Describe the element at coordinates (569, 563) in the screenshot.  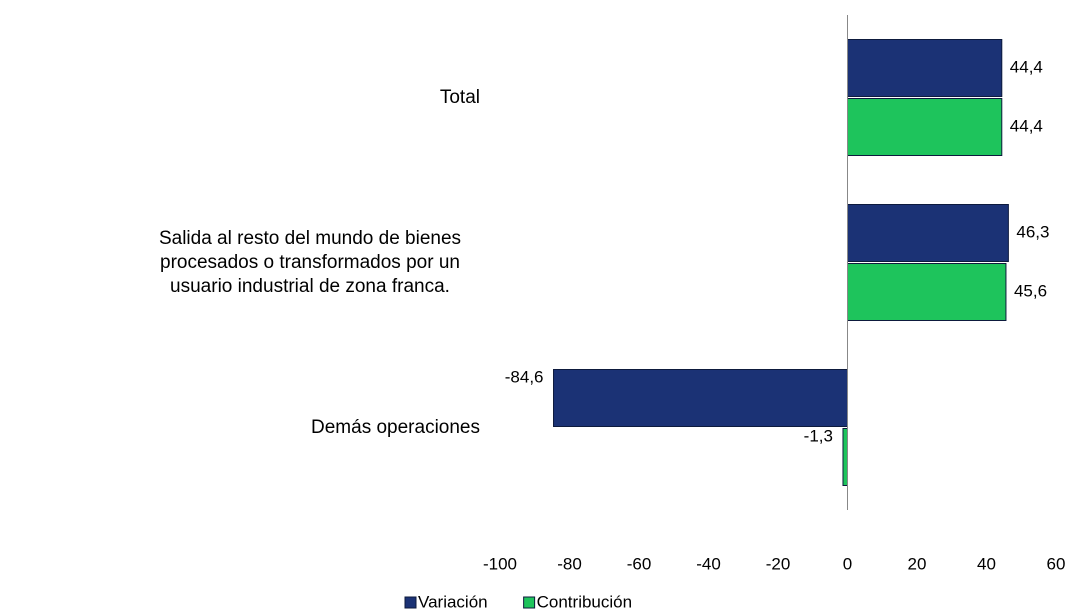
I see `x-tick-label: -80` at that location.